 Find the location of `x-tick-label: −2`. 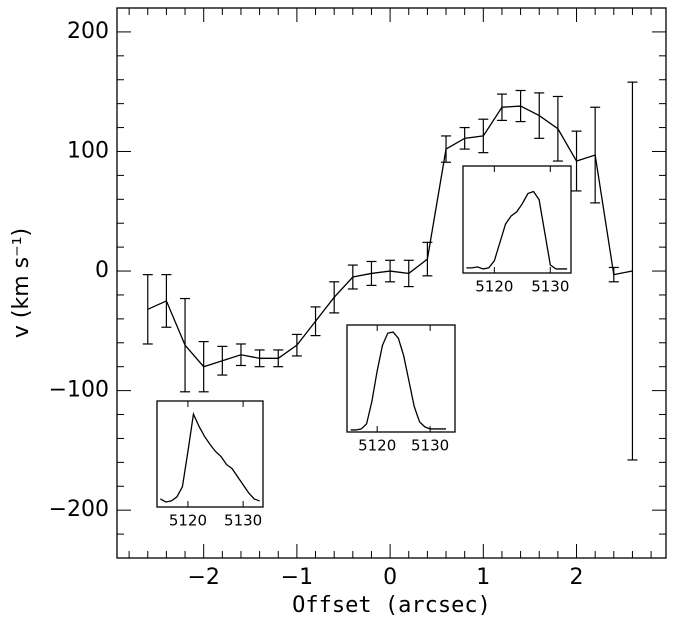

x-tick-label: −2 is located at coordinates (203, 577).